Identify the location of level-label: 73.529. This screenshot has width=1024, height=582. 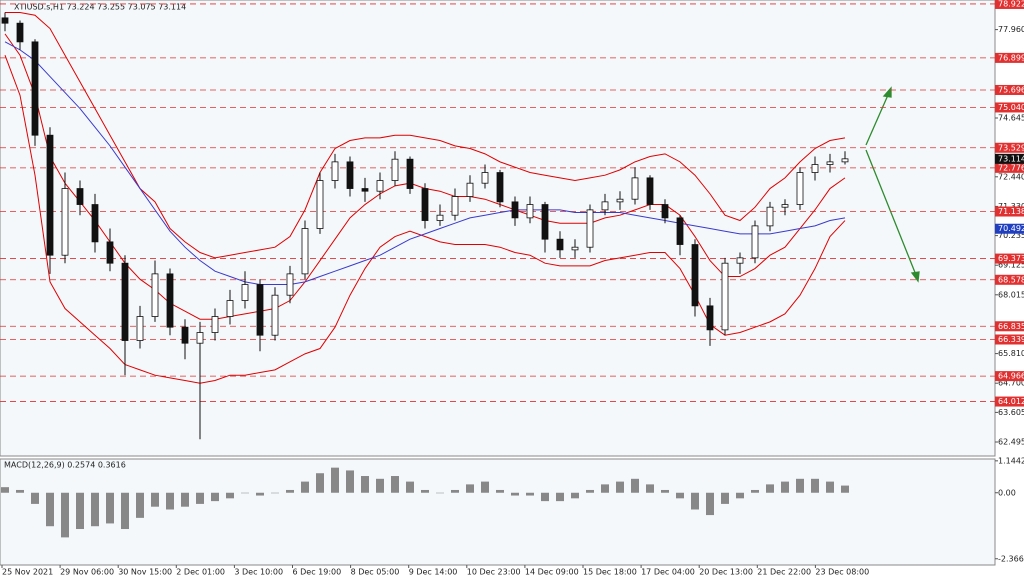
(1011, 147).